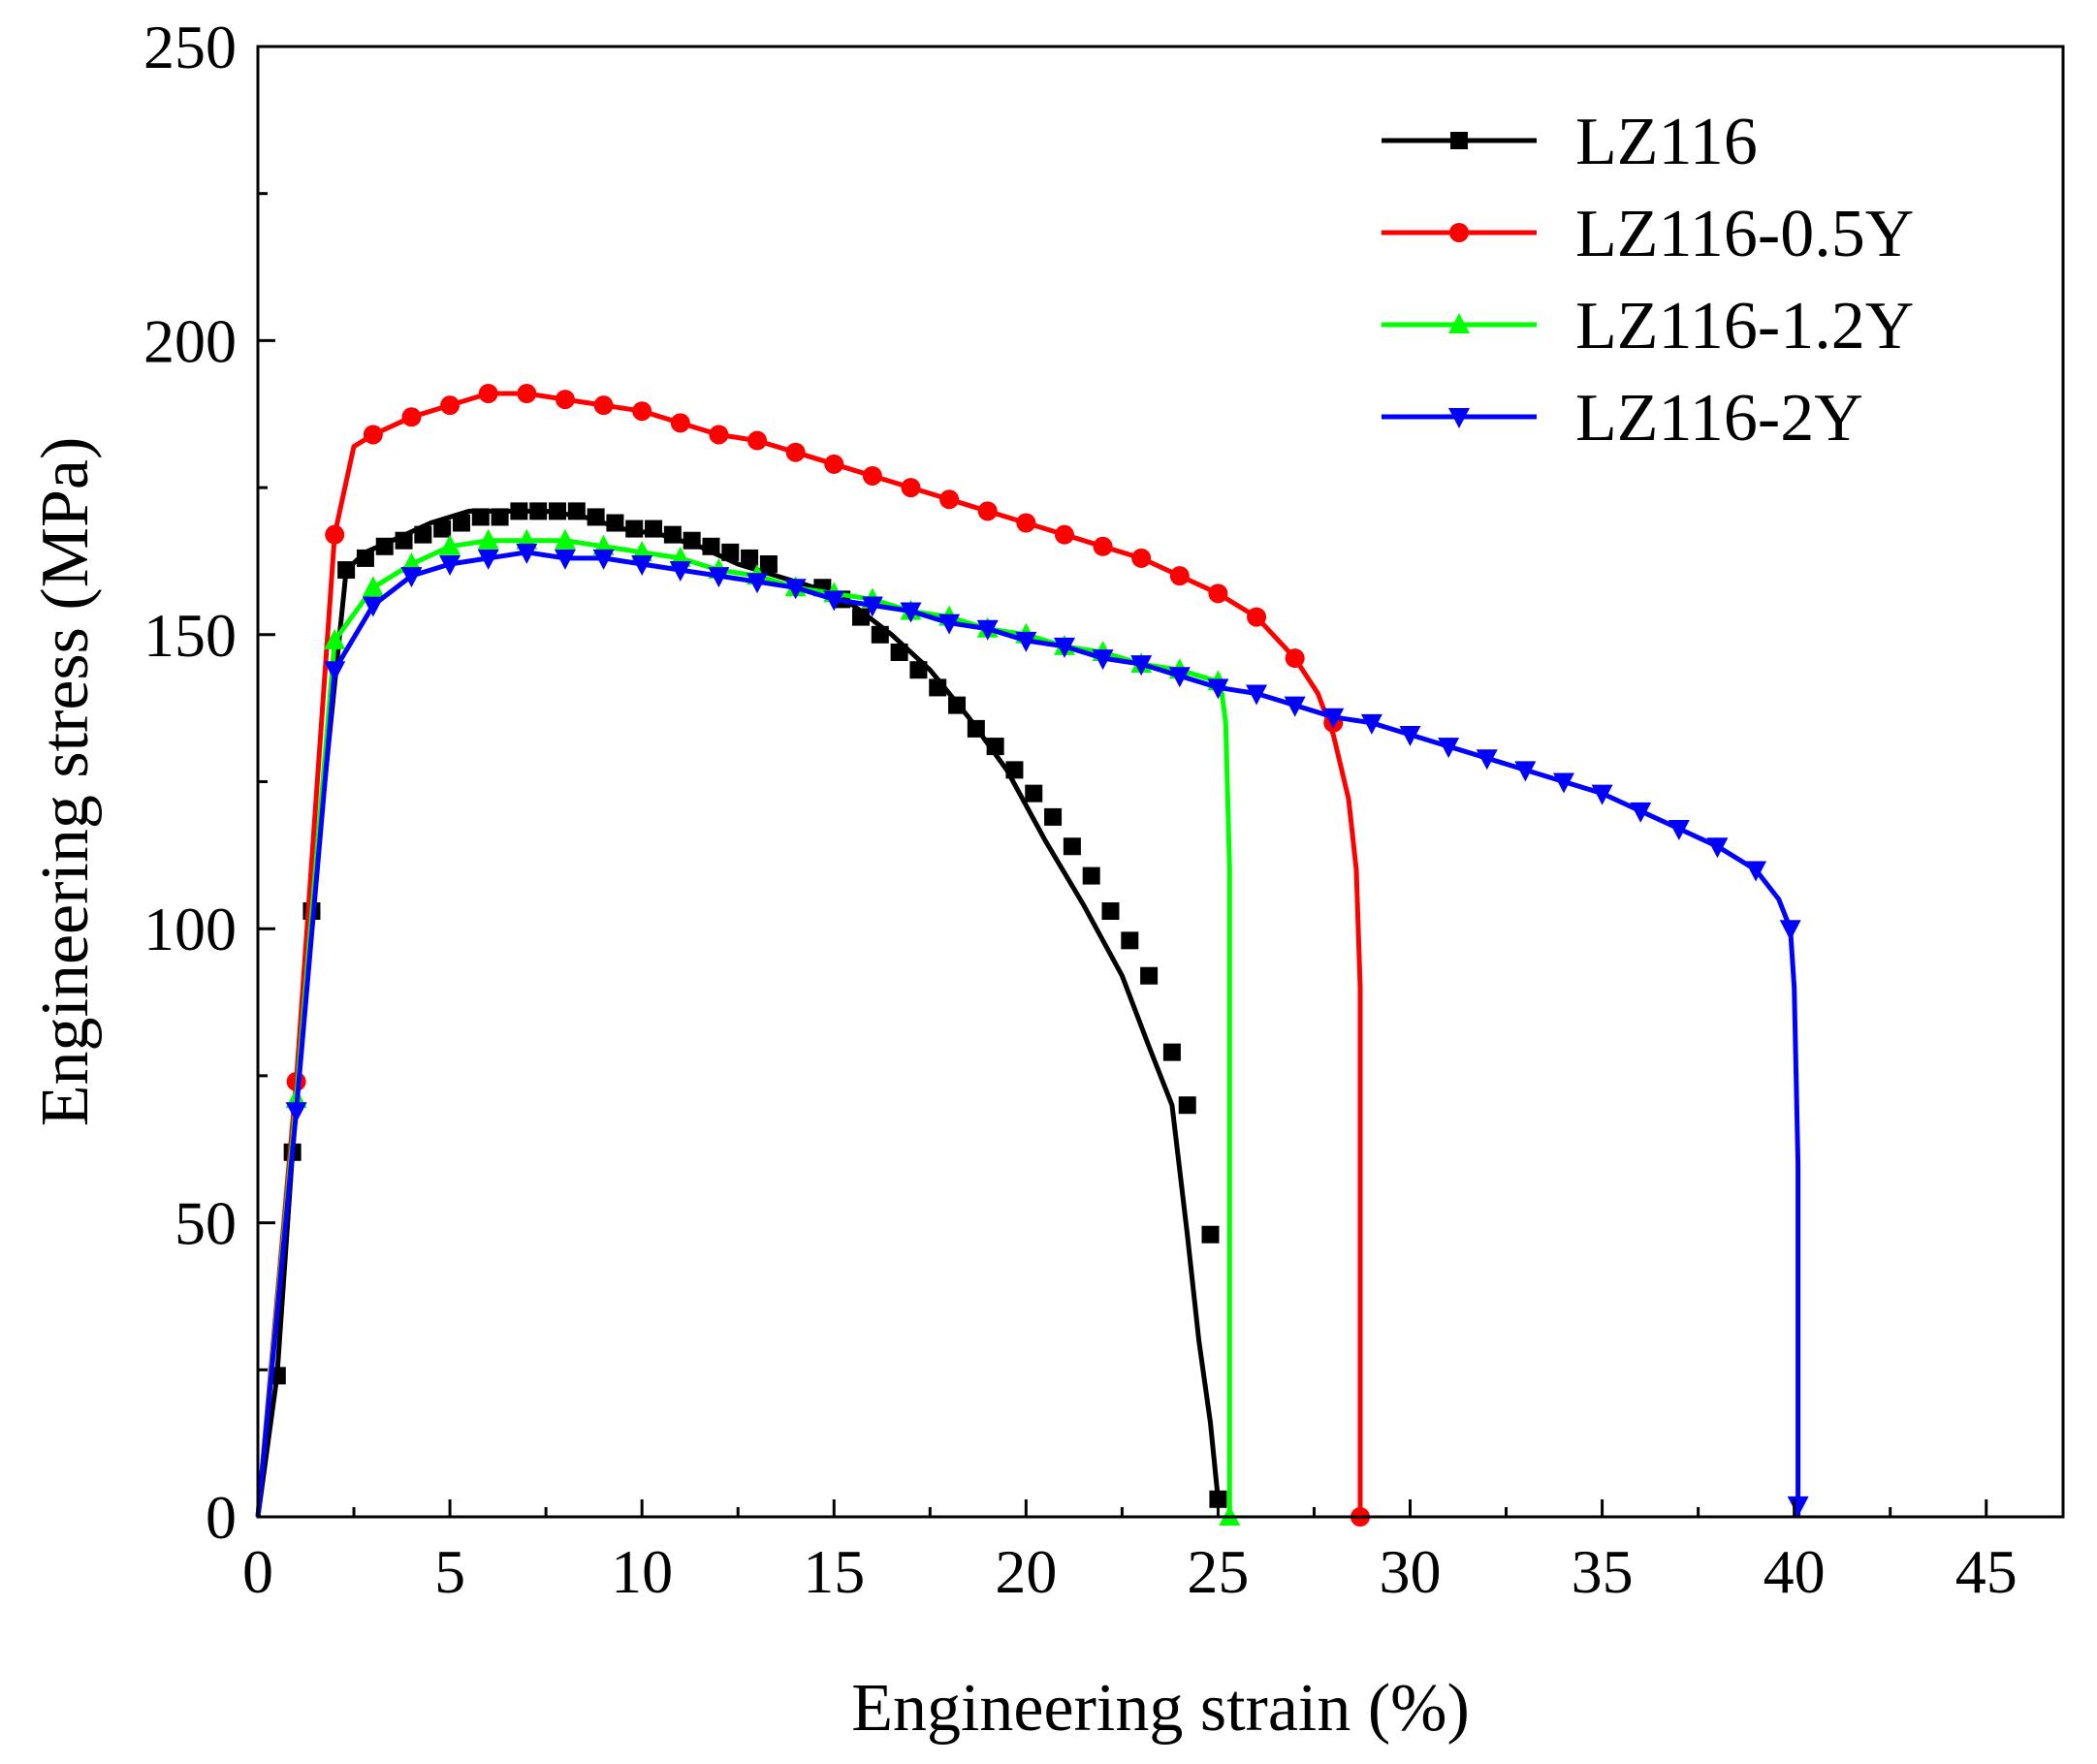  What do you see at coordinates (1719, 419) in the screenshot?
I see `legend-label: LZ116-2Y` at bounding box center [1719, 419].